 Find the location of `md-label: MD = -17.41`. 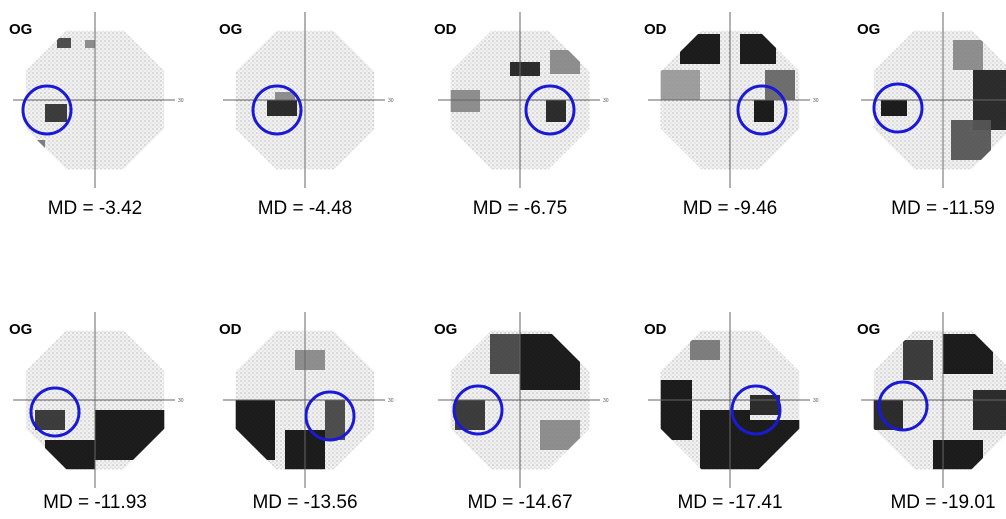

md-label: MD = -17.41 is located at coordinates (729, 502).